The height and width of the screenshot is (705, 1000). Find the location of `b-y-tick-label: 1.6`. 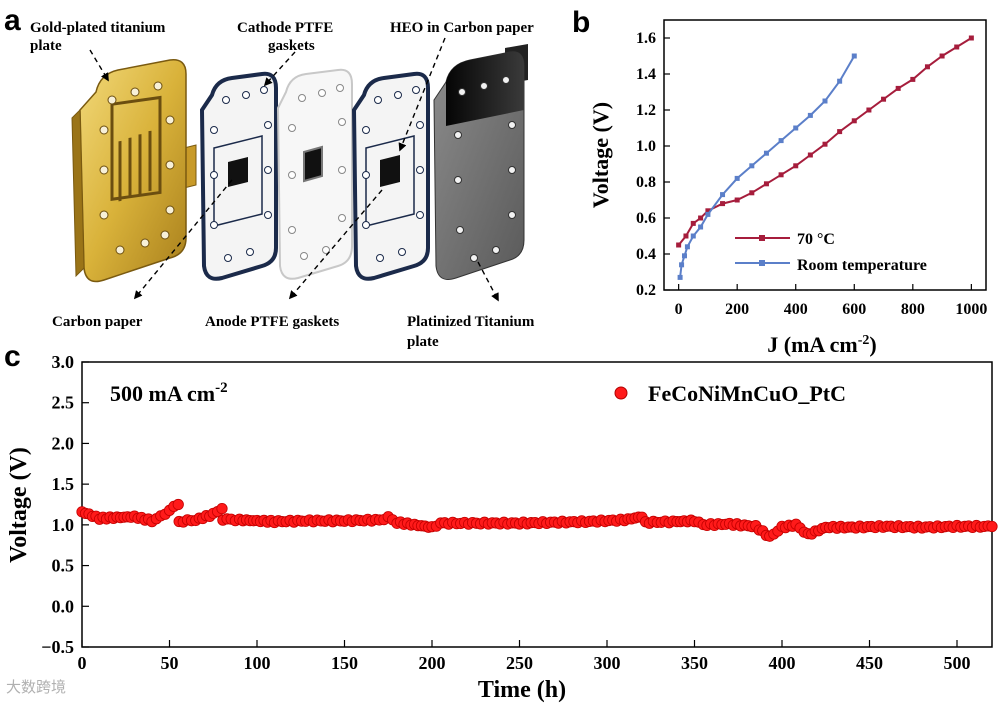

b-y-tick-label: 1.6 is located at coordinates (646, 38).